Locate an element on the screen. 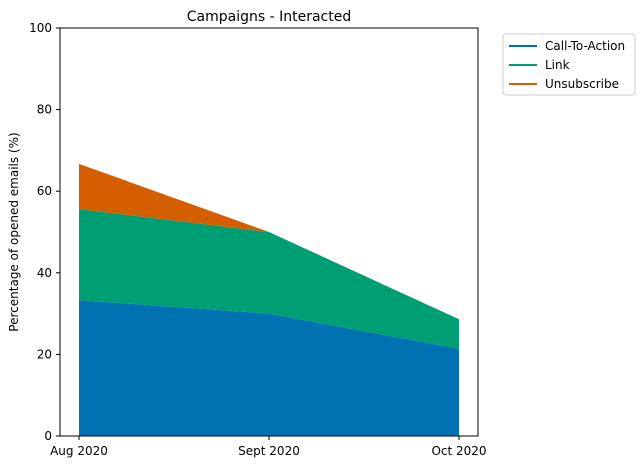 The image size is (643, 466). legend-box is located at coordinates (569, 64).